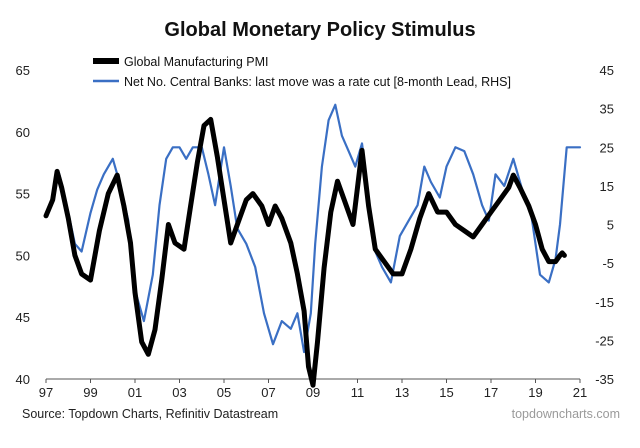  I want to click on y-left-tick-label: 45, so click(23, 317).